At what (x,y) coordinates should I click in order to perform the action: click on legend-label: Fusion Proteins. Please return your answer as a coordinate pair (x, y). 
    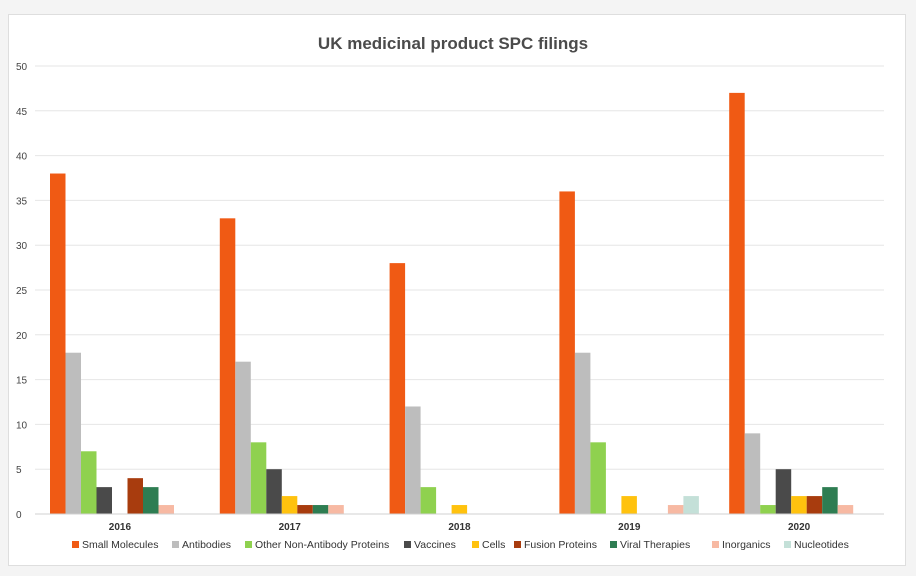
    Looking at the image, I should click on (560, 545).